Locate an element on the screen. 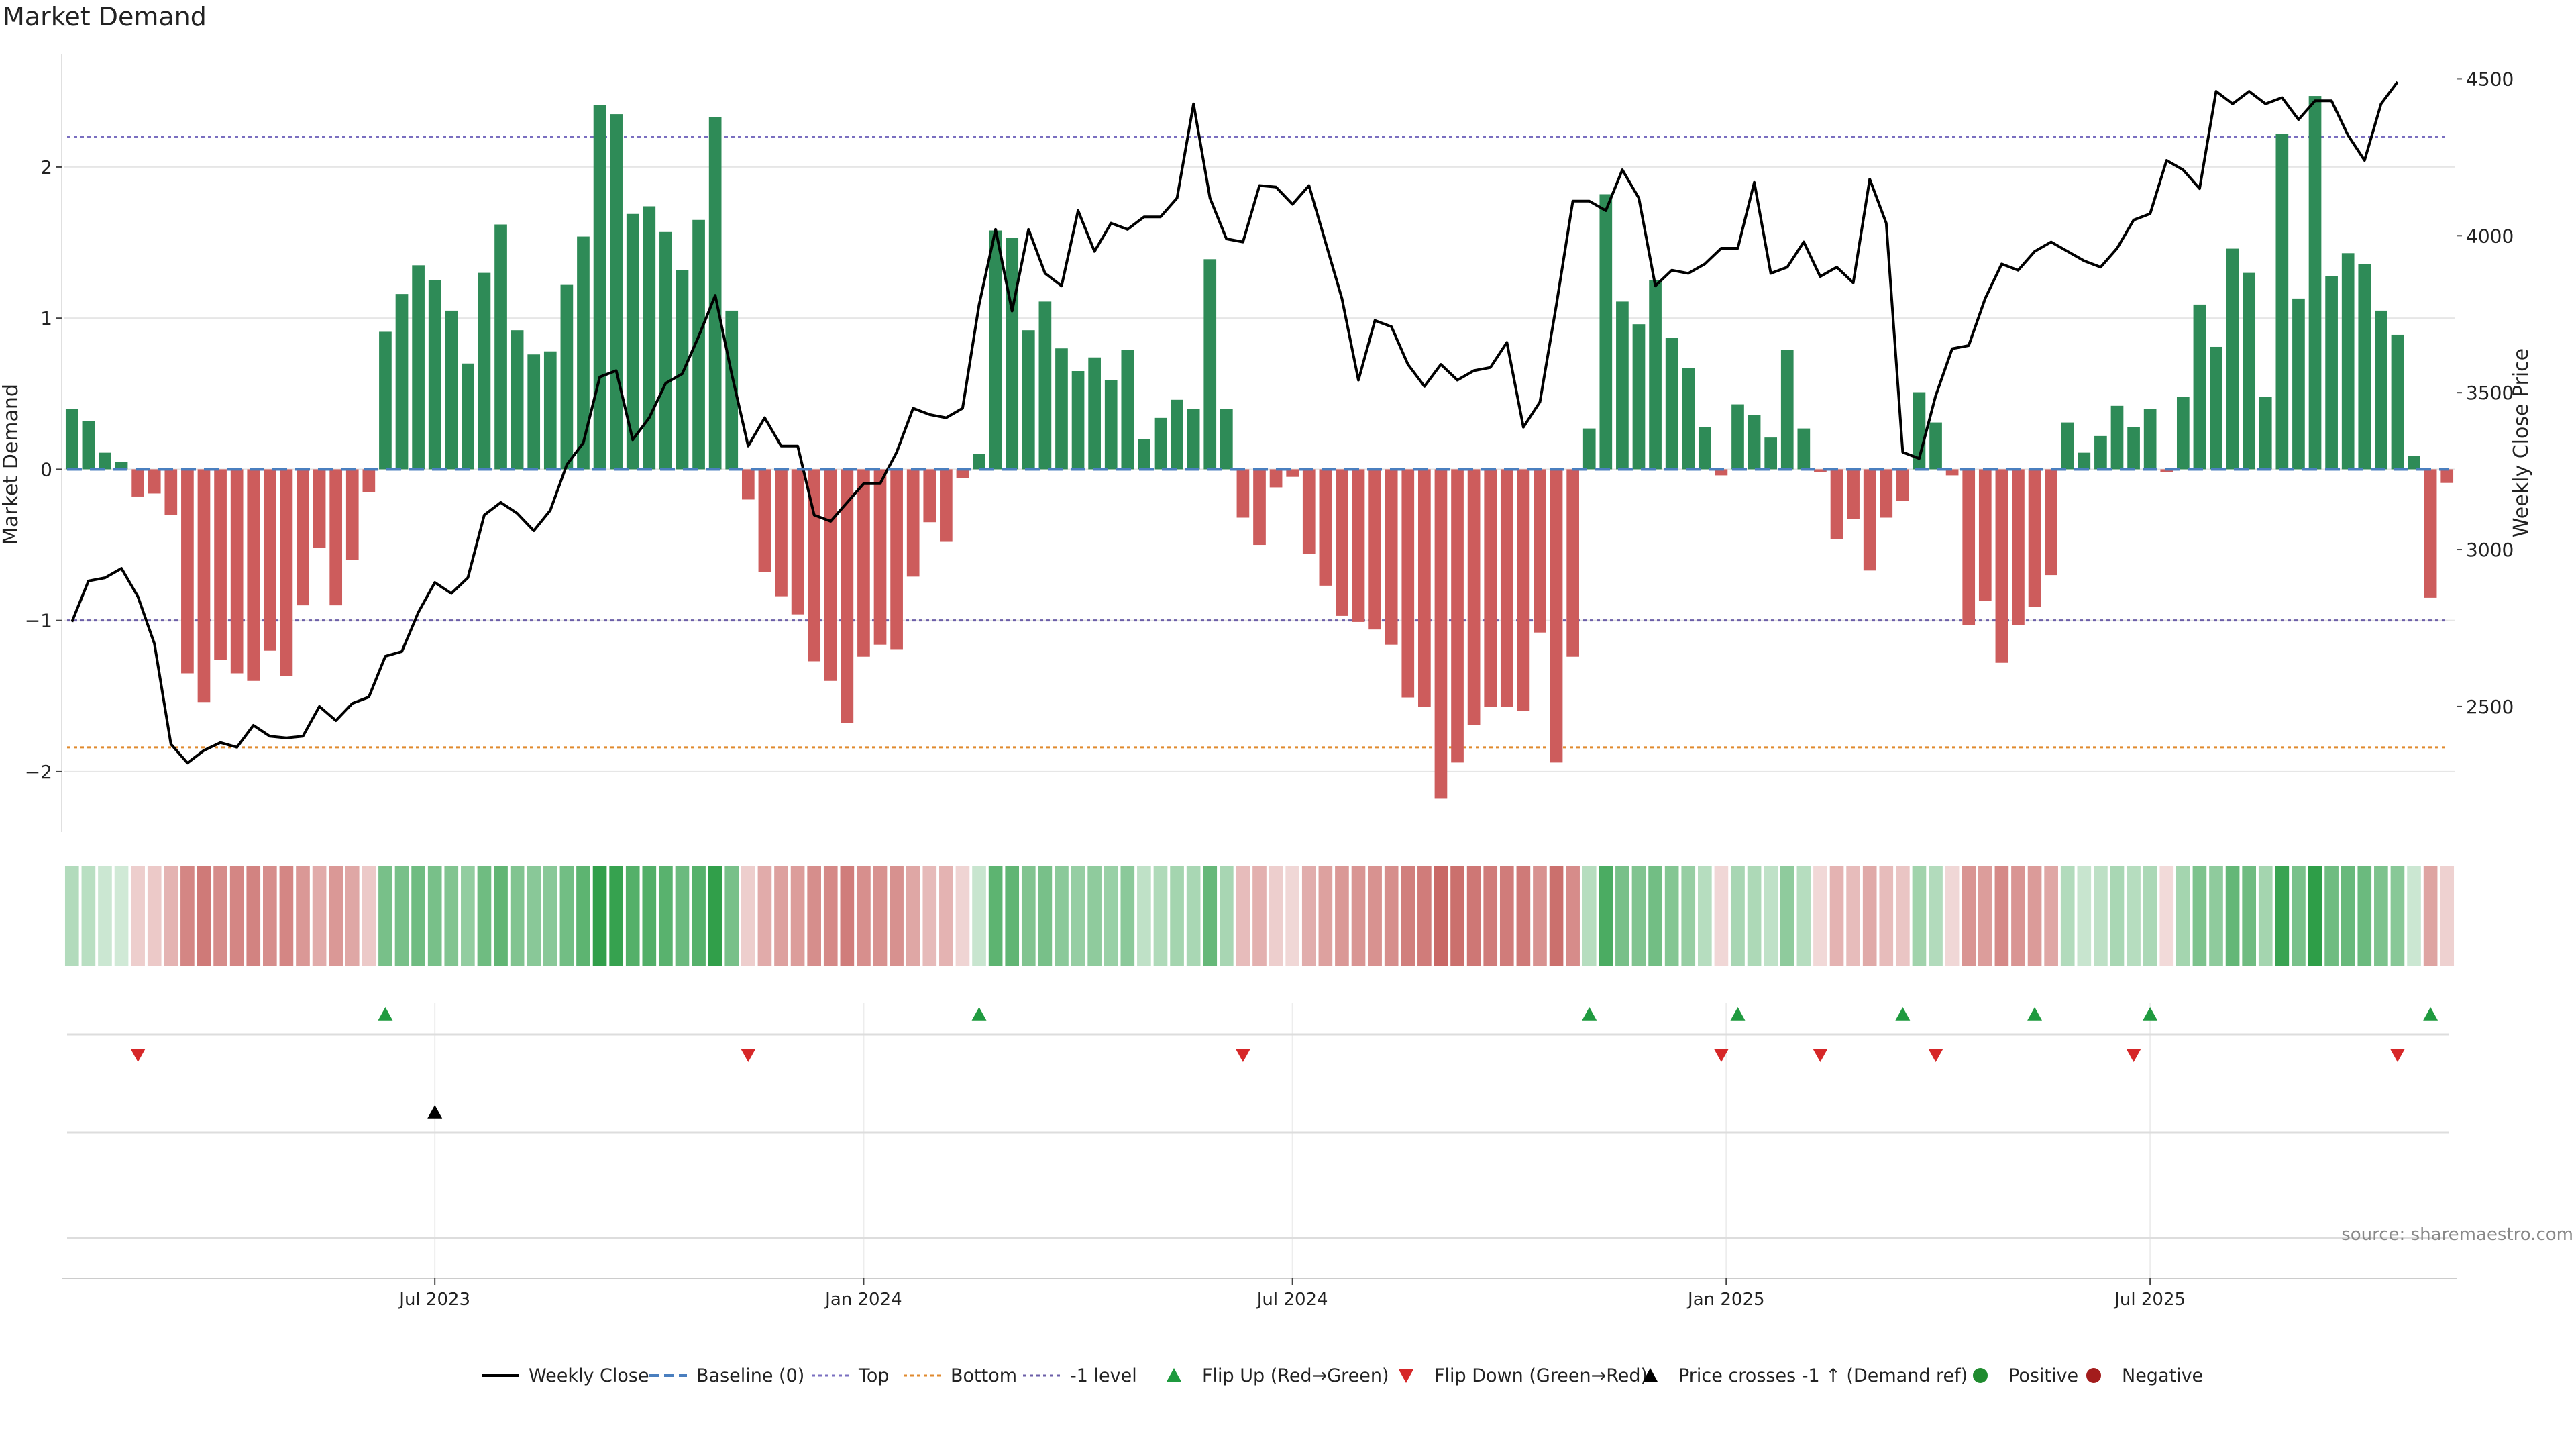 The image size is (2576, 1452). legend-label-minus-one: -1 level is located at coordinates (1103, 1376).